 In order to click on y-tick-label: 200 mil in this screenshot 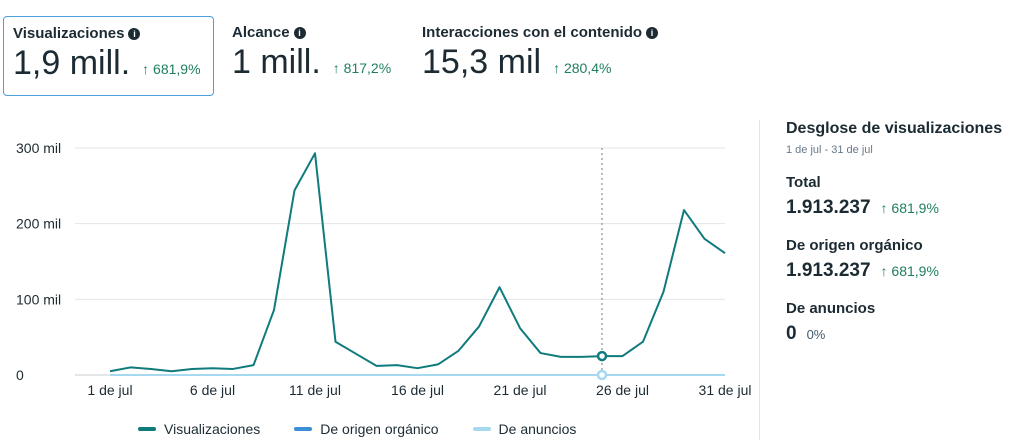, I will do `click(38, 224)`.